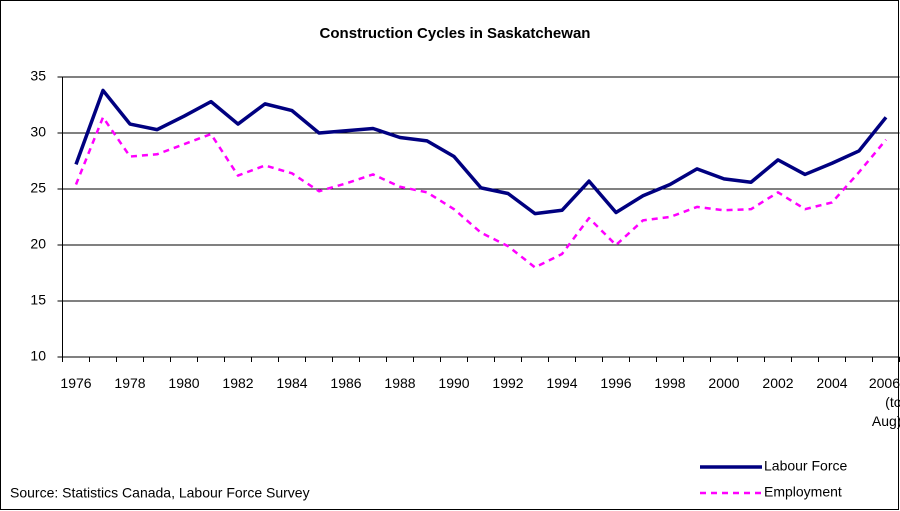 Image resolution: width=900 pixels, height=511 pixels. What do you see at coordinates (453, 383) in the screenshot?
I see `x-tick-label: 1990` at bounding box center [453, 383].